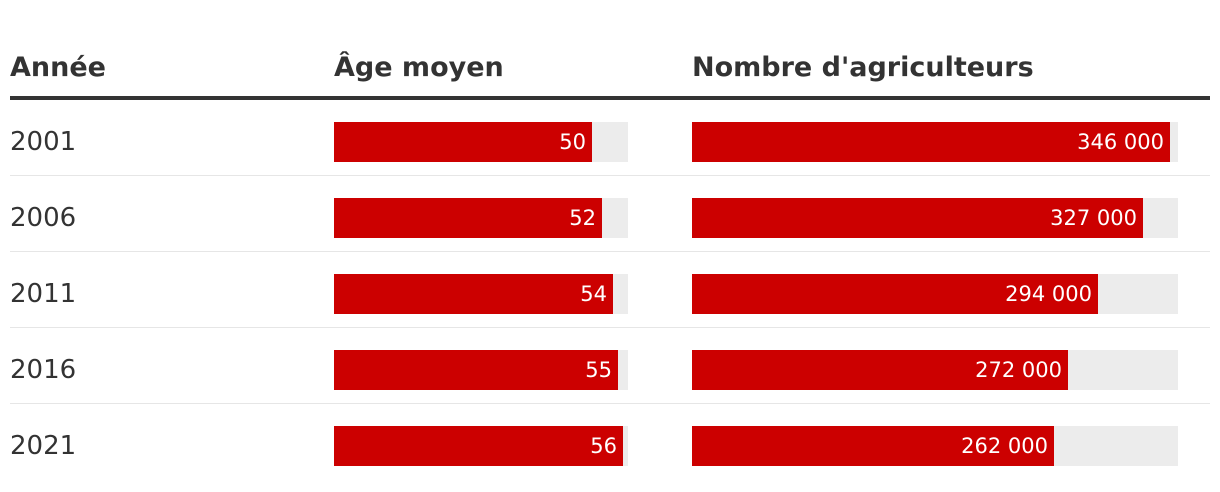  I want to click on average-age-bar-track: 54, so click(481, 294).